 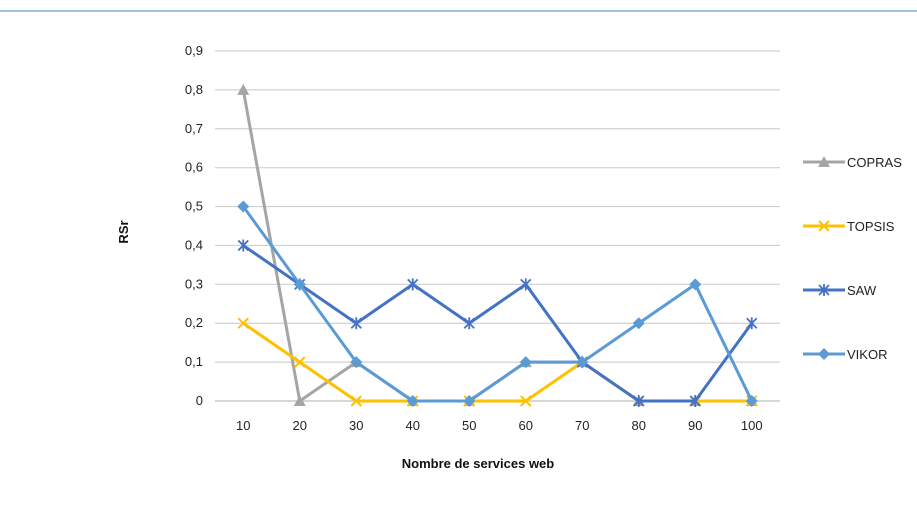 What do you see at coordinates (862, 290) in the screenshot?
I see `legend-label-saw: SAW` at bounding box center [862, 290].